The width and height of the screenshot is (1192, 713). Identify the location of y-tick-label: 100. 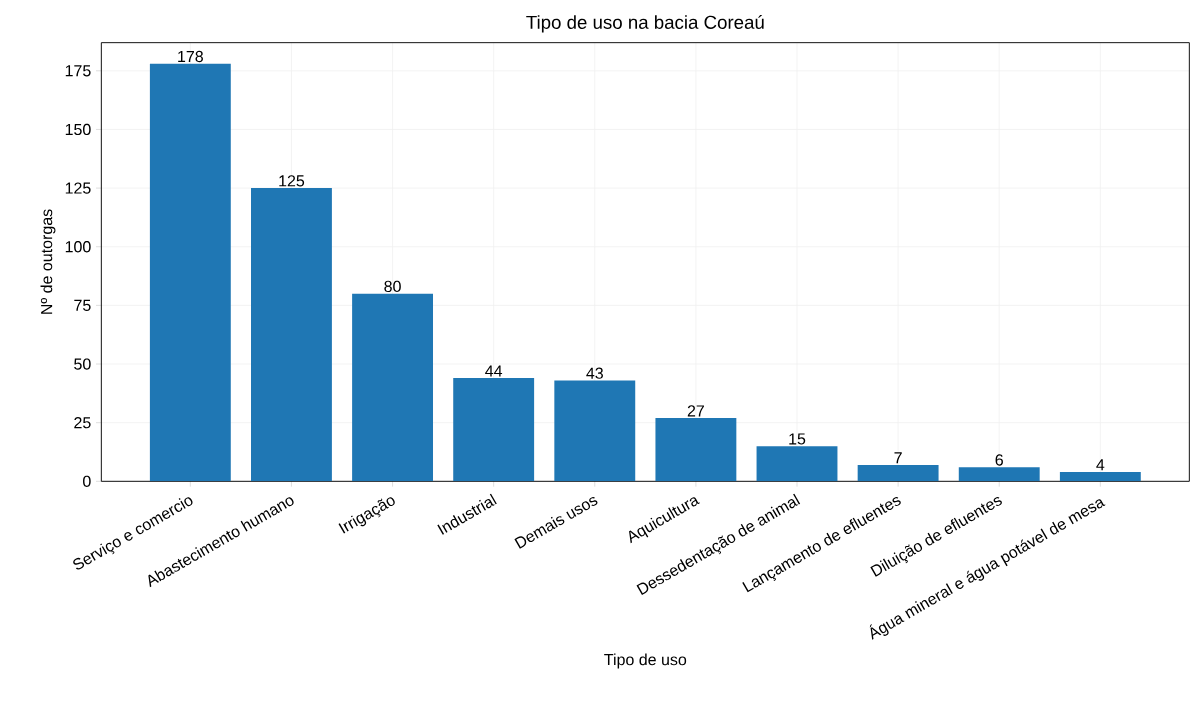
(78, 246).